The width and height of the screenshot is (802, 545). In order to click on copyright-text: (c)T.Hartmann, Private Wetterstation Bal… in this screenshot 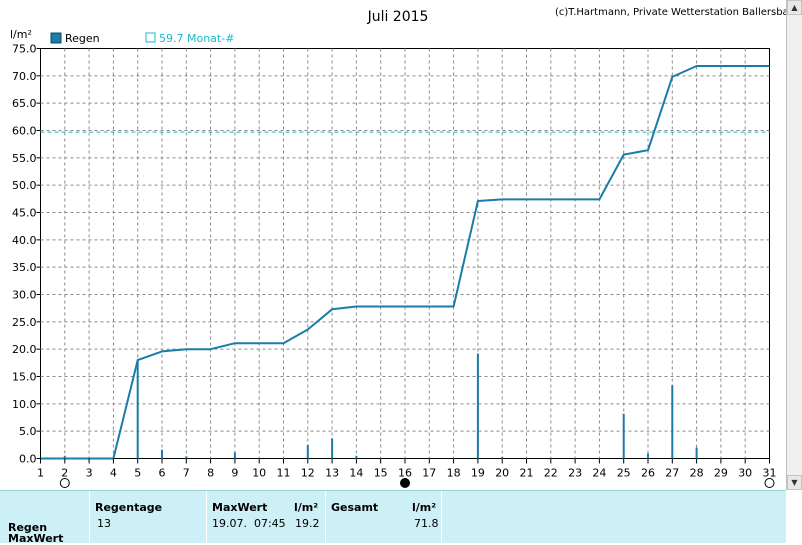, I will do `click(670, 12)`.